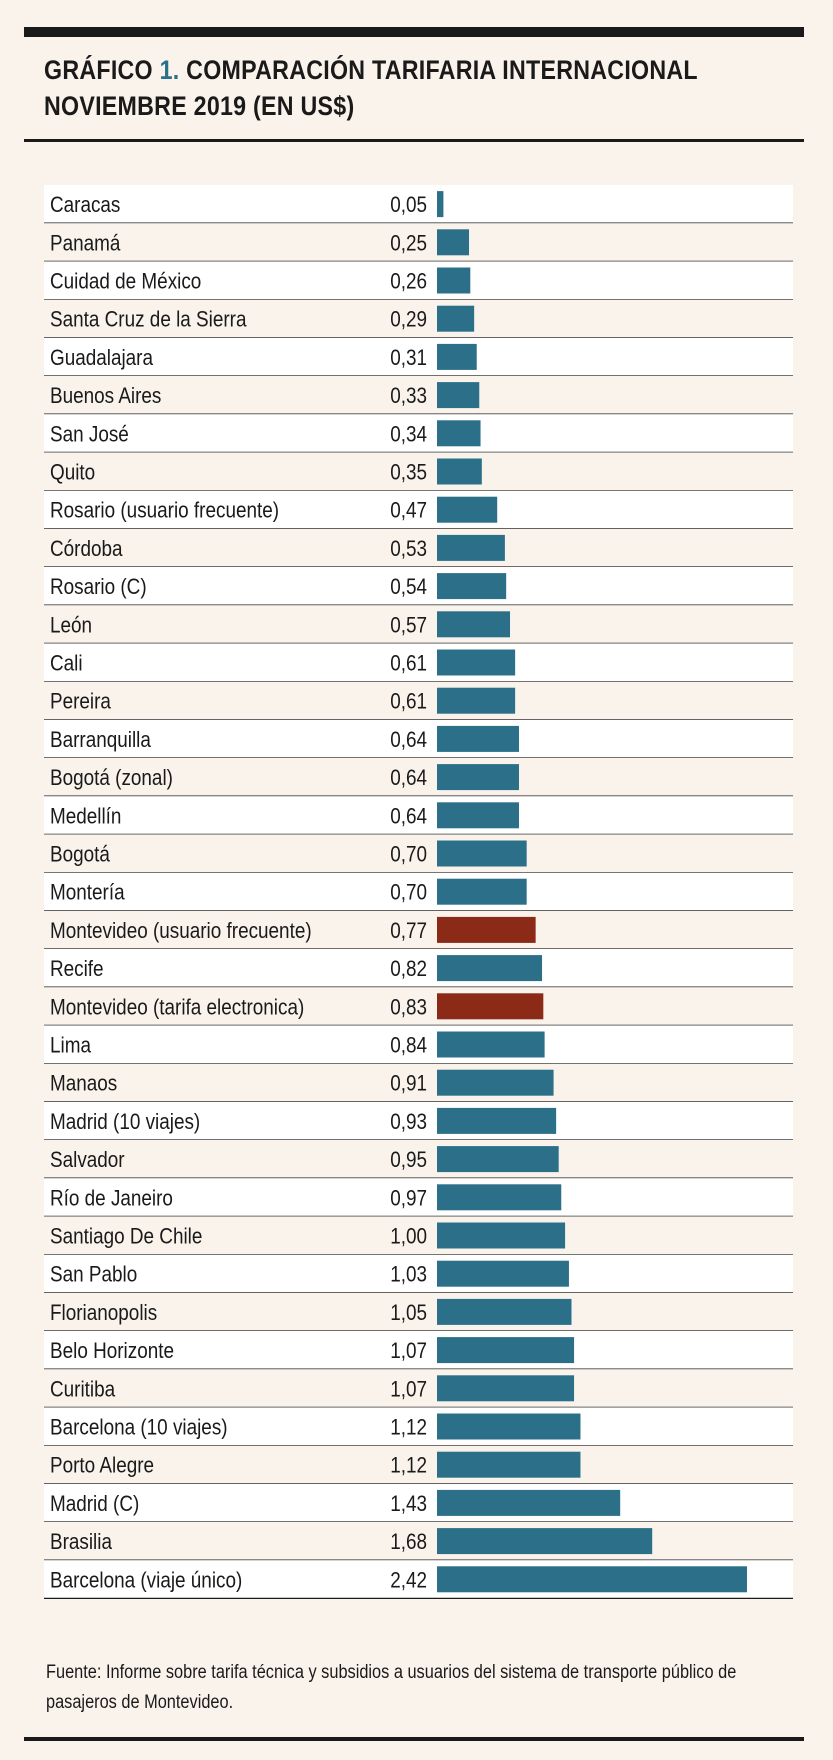 The width and height of the screenshot is (833, 1760). What do you see at coordinates (80, 854) in the screenshot?
I see `category-label: Bogotá` at bounding box center [80, 854].